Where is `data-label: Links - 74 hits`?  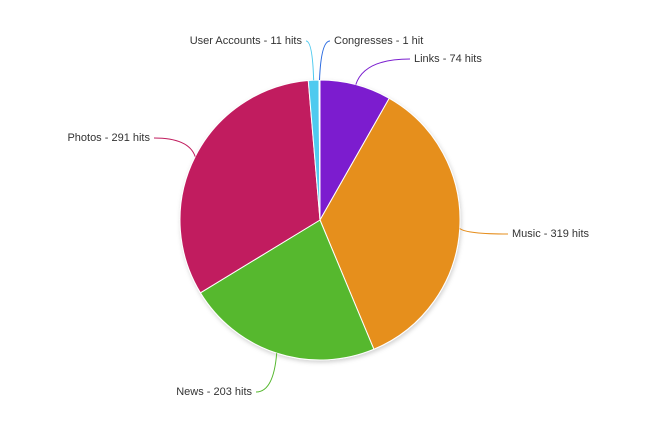
data-label: Links - 74 hits is located at coordinates (448, 59).